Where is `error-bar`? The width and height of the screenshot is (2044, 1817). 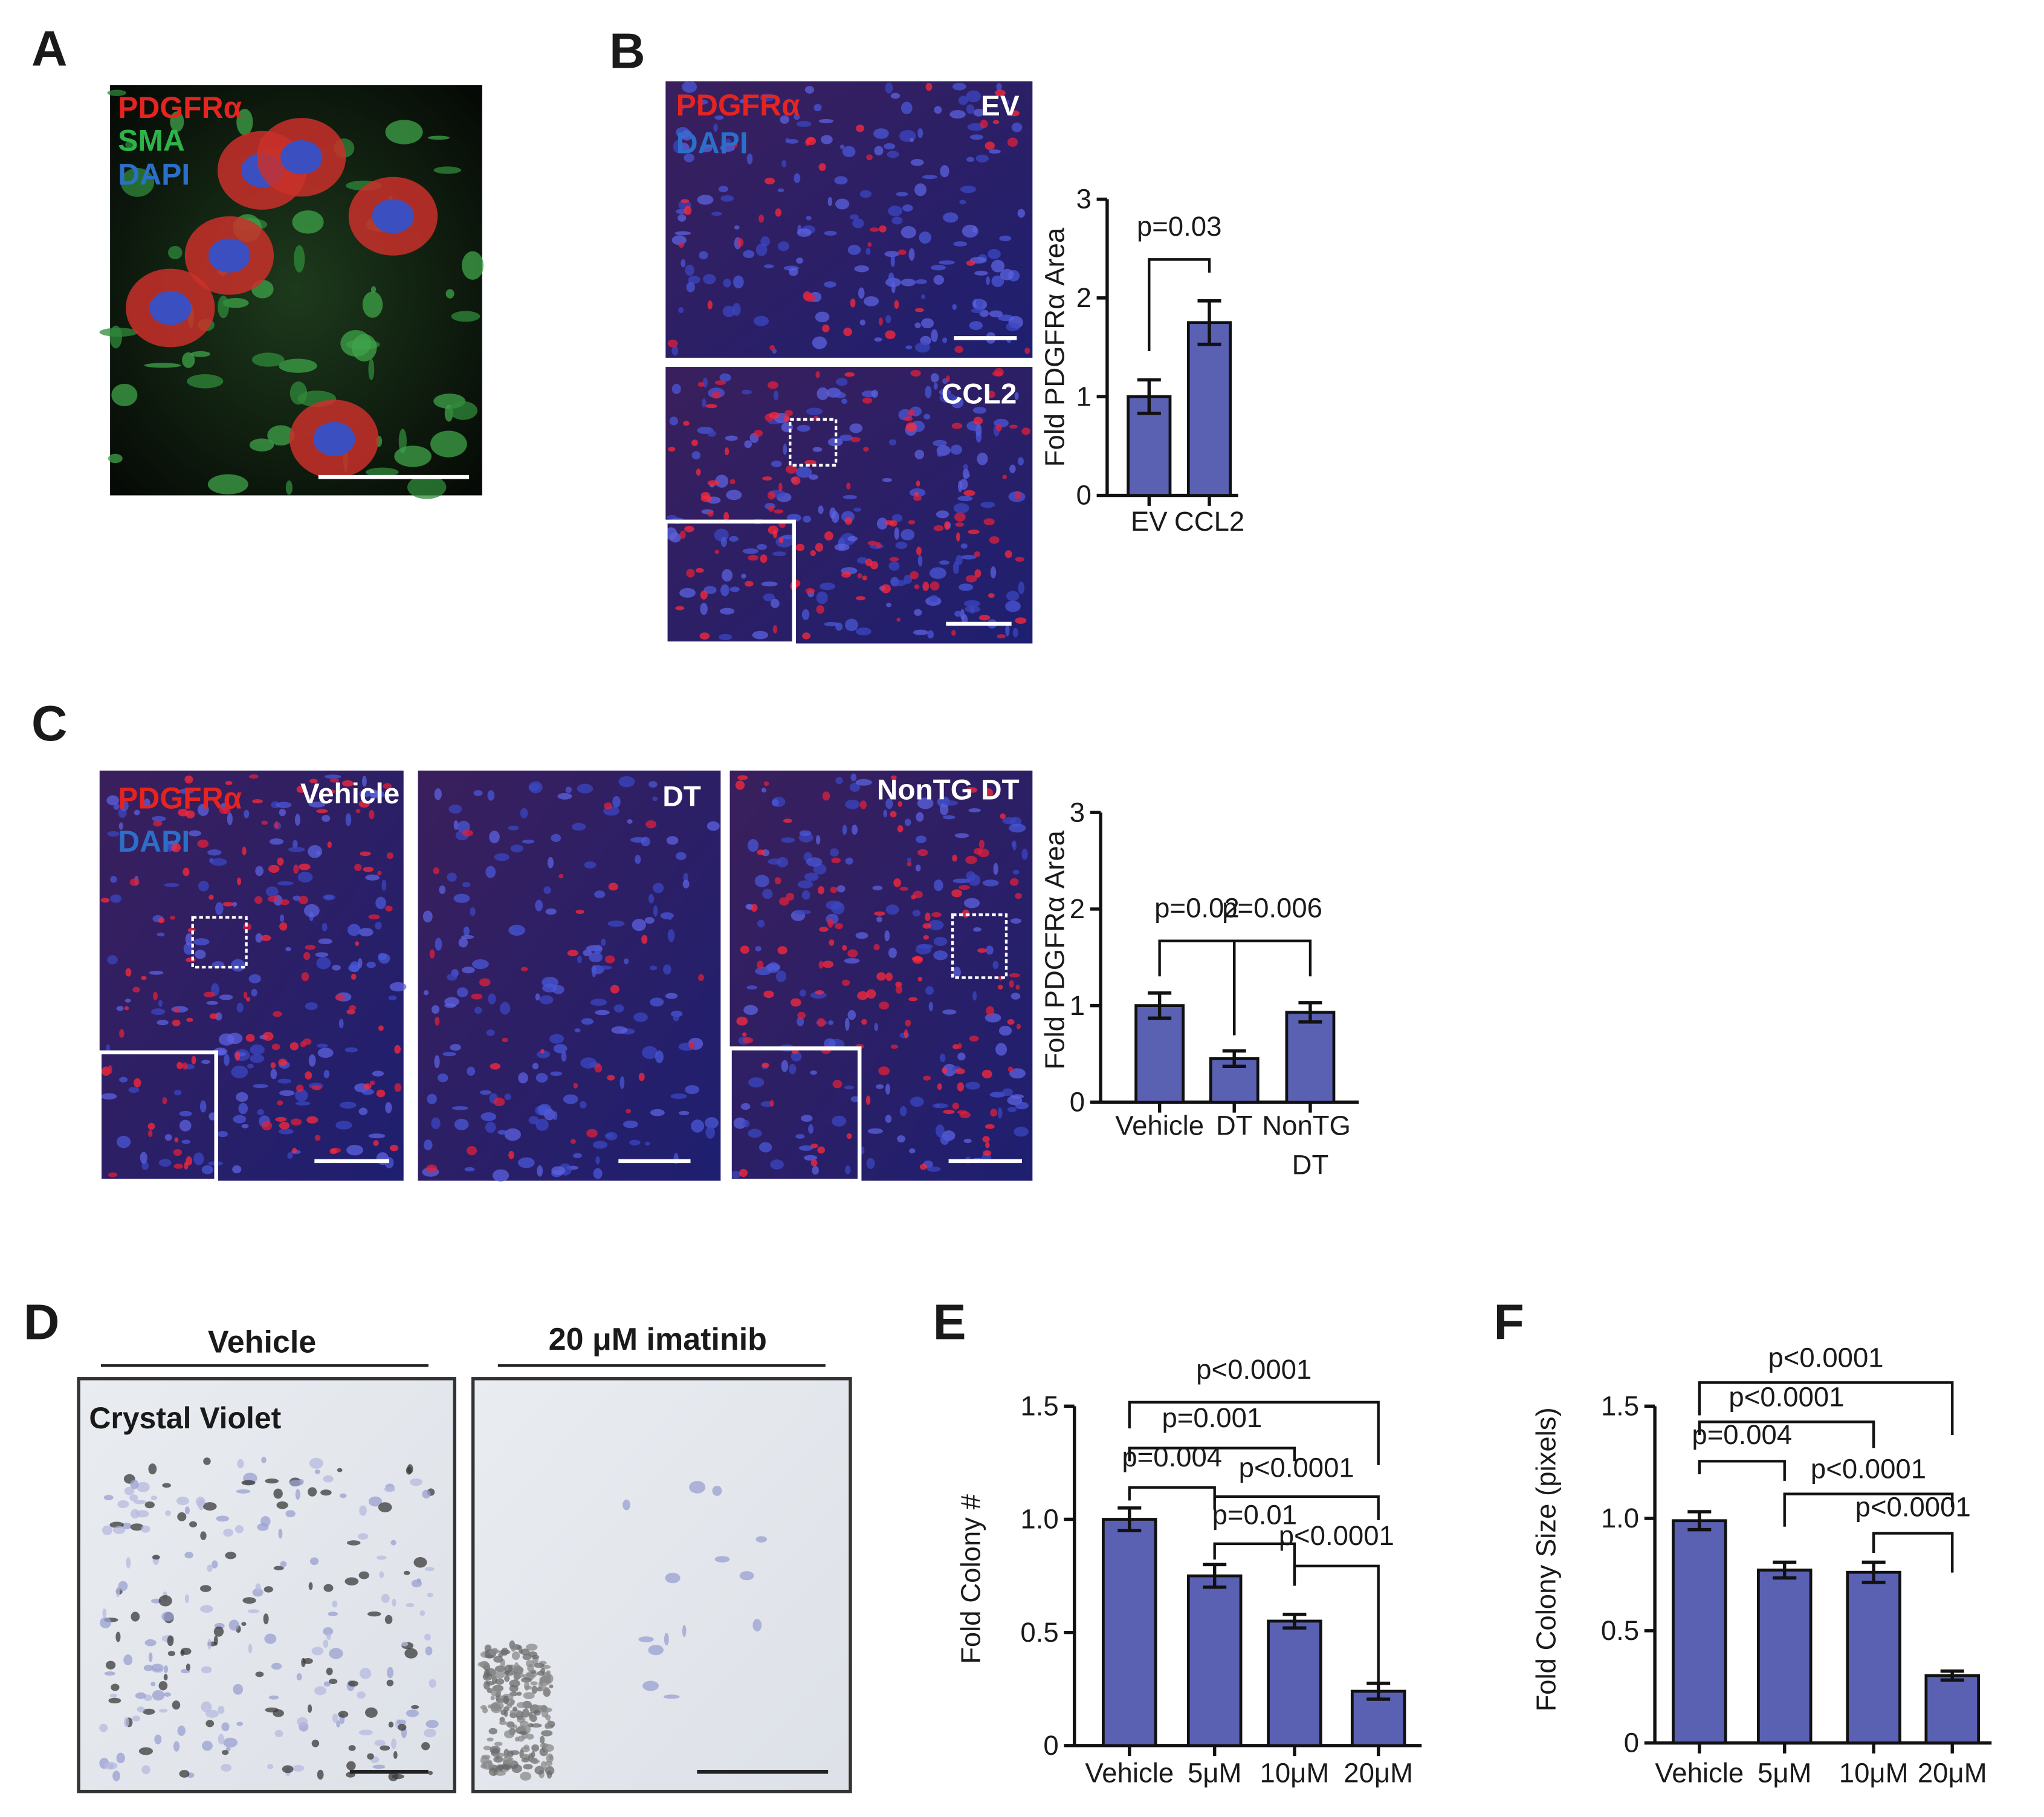 error-bar is located at coordinates (1310, 1012).